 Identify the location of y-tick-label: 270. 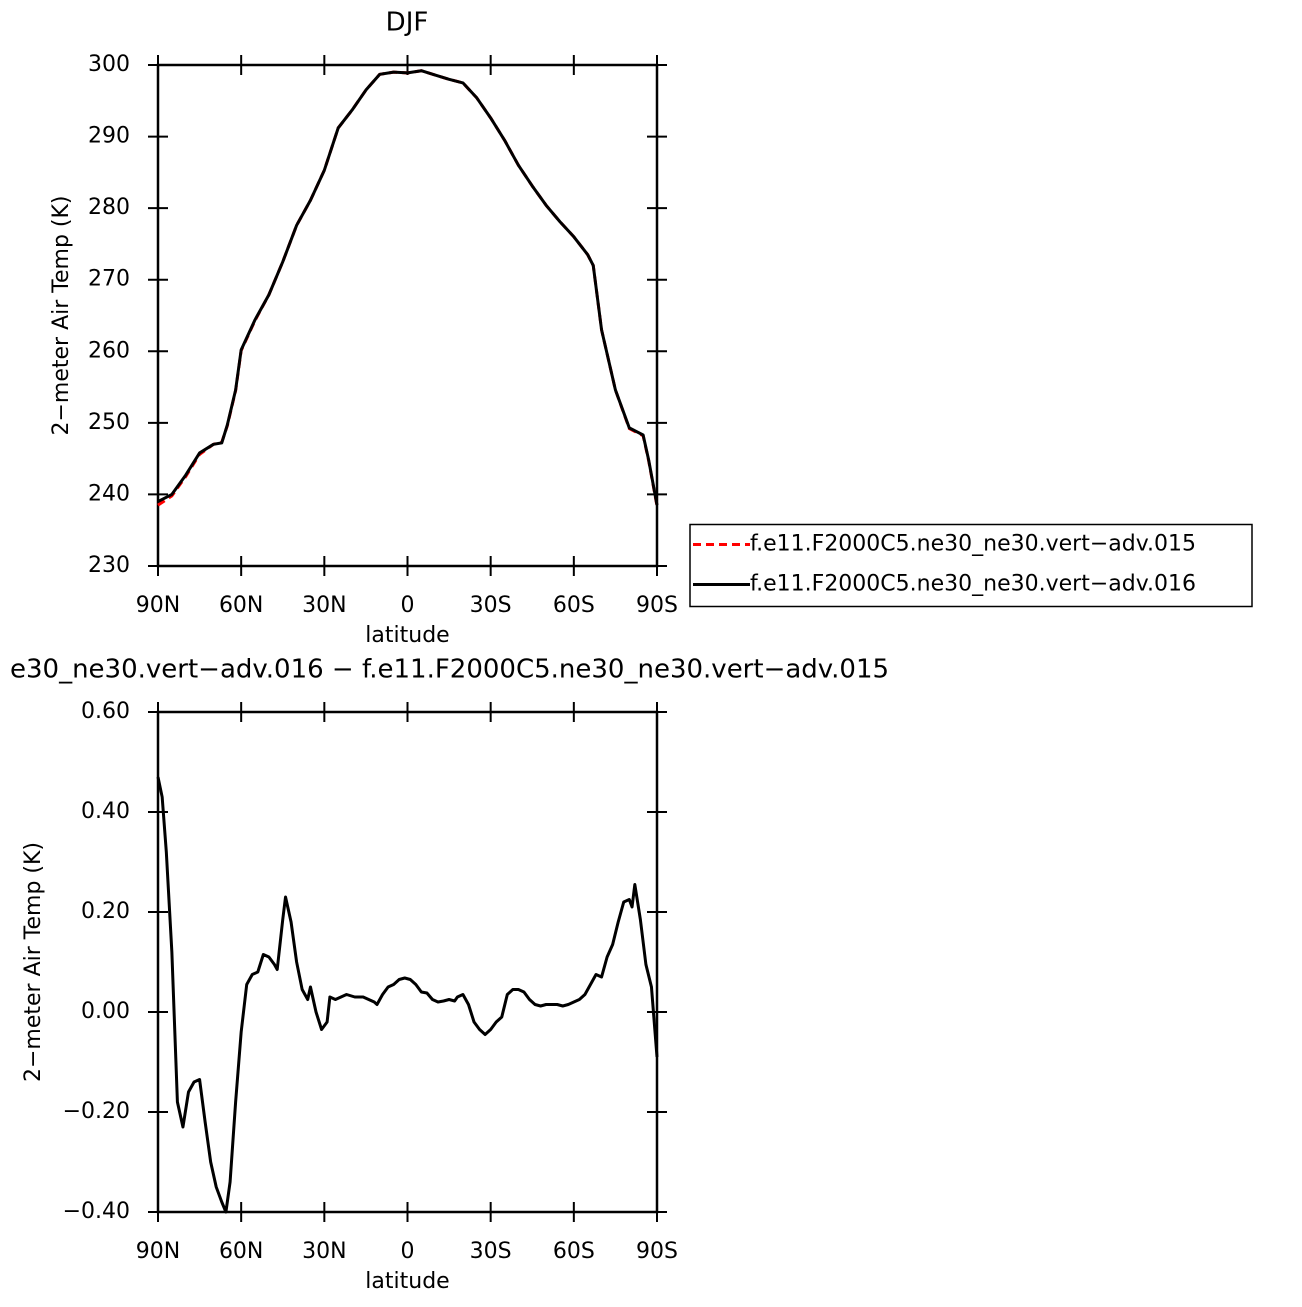
(109, 279).